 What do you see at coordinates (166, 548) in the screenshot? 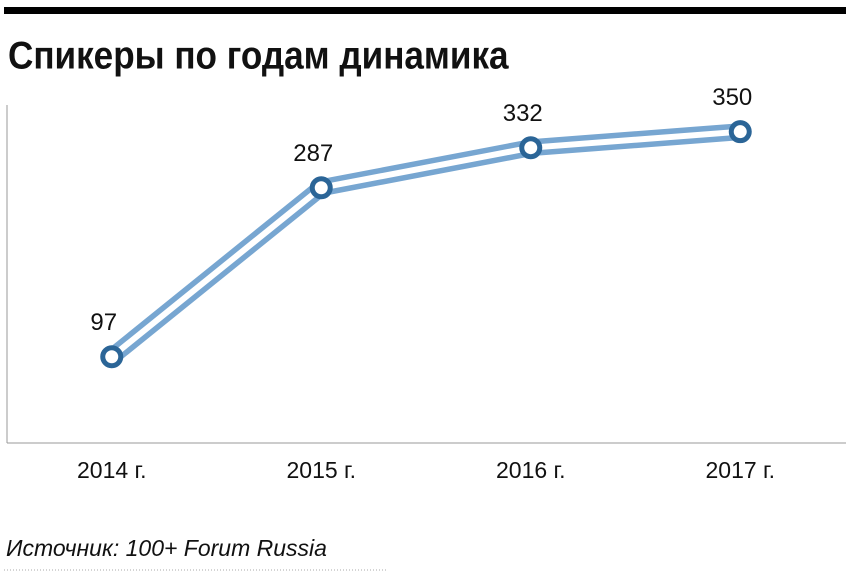
I see `source: Источник: 100+ Forum Russia` at bounding box center [166, 548].